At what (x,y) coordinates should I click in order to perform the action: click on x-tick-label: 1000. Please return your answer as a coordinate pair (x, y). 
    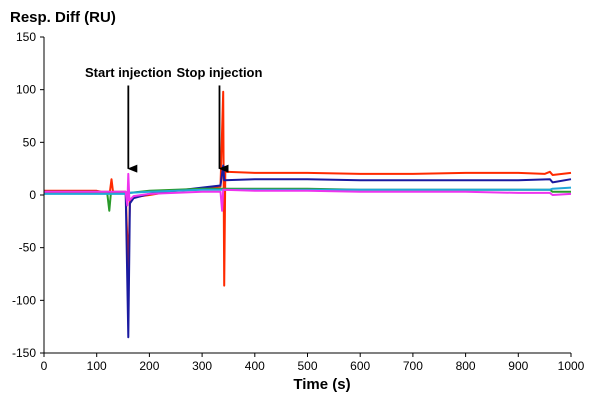
    Looking at the image, I should click on (571, 366).